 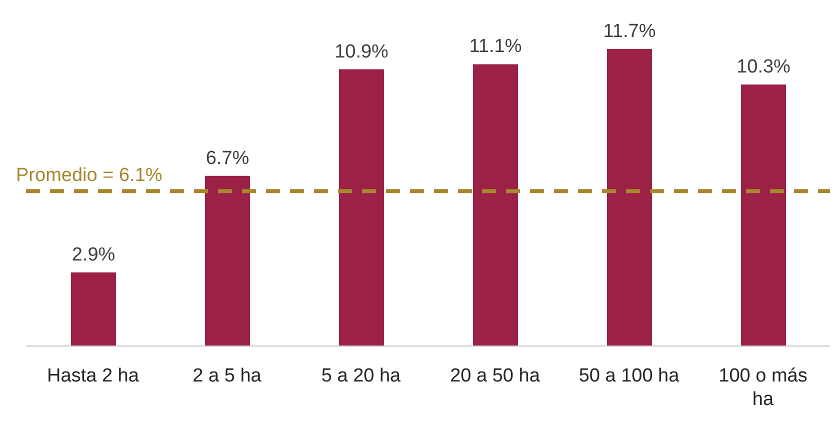 What do you see at coordinates (629, 375) in the screenshot?
I see `x-tick-label: 50 a 100 ha` at bounding box center [629, 375].